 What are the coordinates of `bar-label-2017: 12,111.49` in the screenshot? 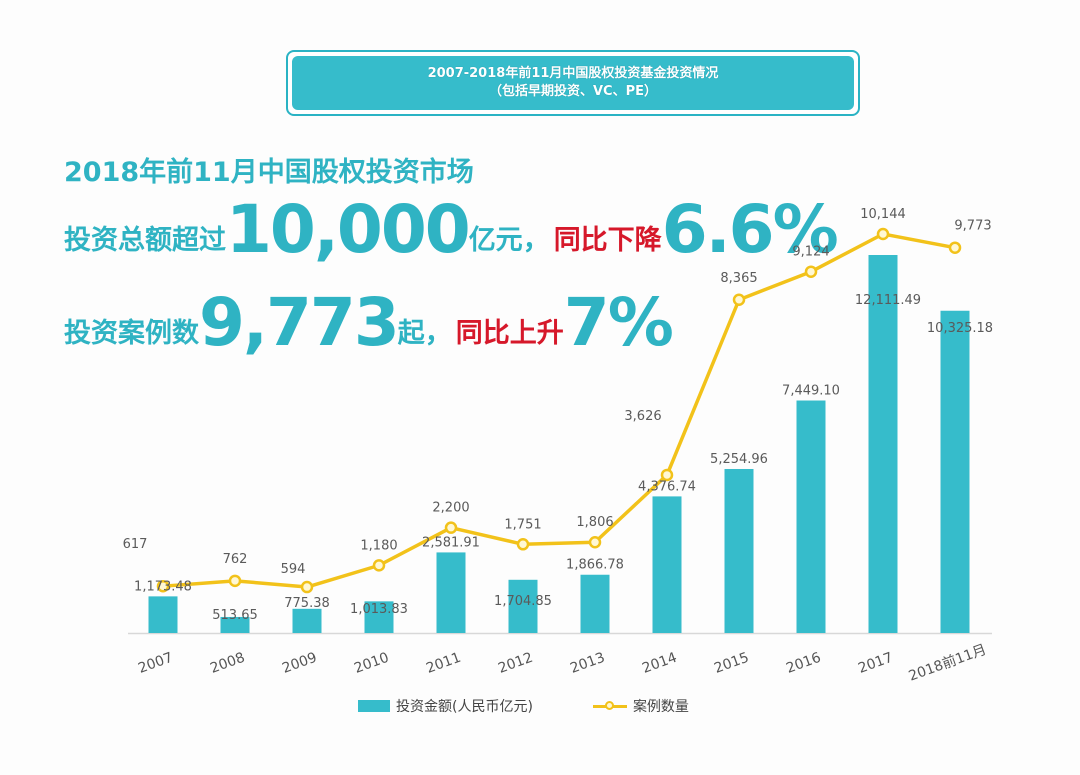 It's located at (888, 300).